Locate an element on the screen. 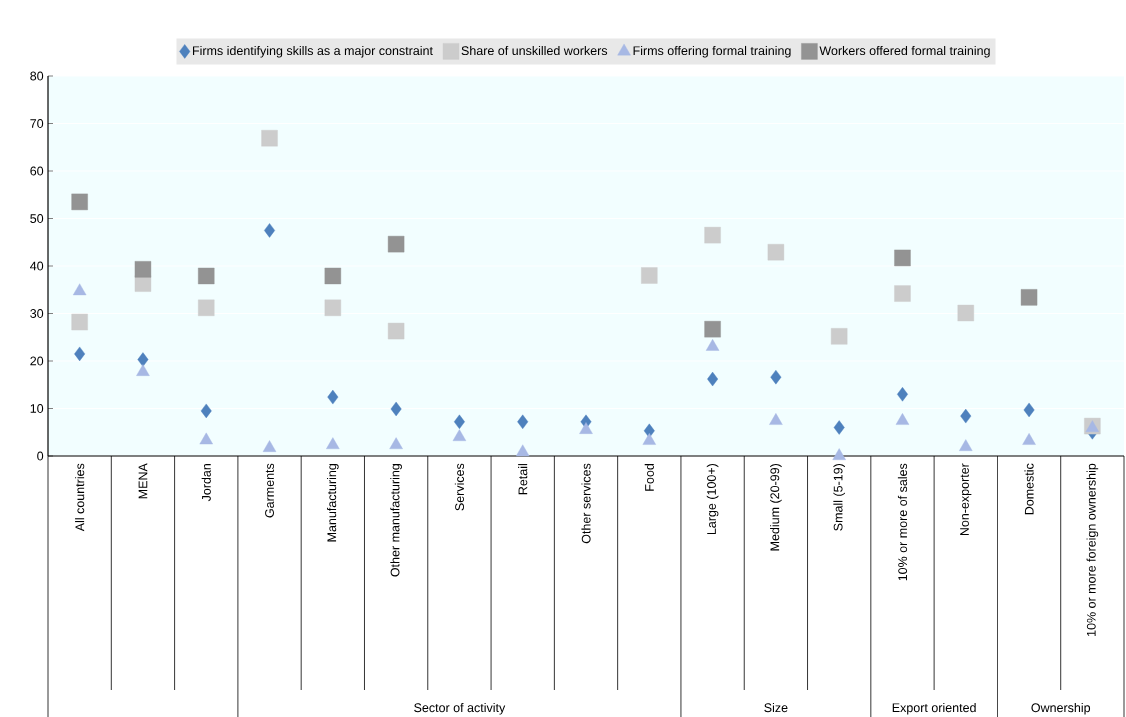 The height and width of the screenshot is (717, 1126). x-tick-label: Food is located at coordinates (649, 477).